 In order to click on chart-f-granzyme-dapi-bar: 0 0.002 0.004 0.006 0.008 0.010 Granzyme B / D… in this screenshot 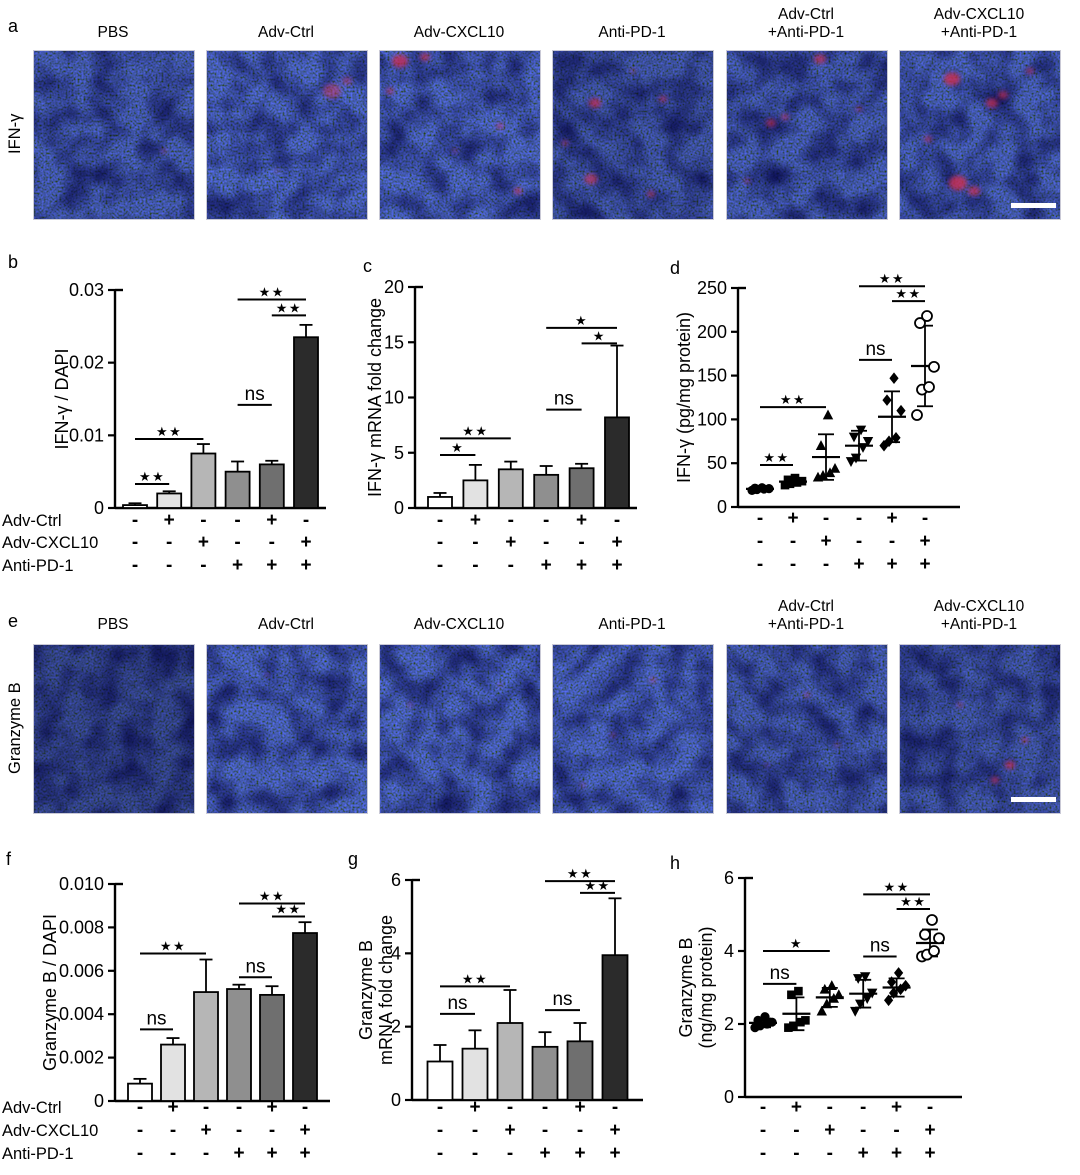, I will do `click(166, 1019)`.